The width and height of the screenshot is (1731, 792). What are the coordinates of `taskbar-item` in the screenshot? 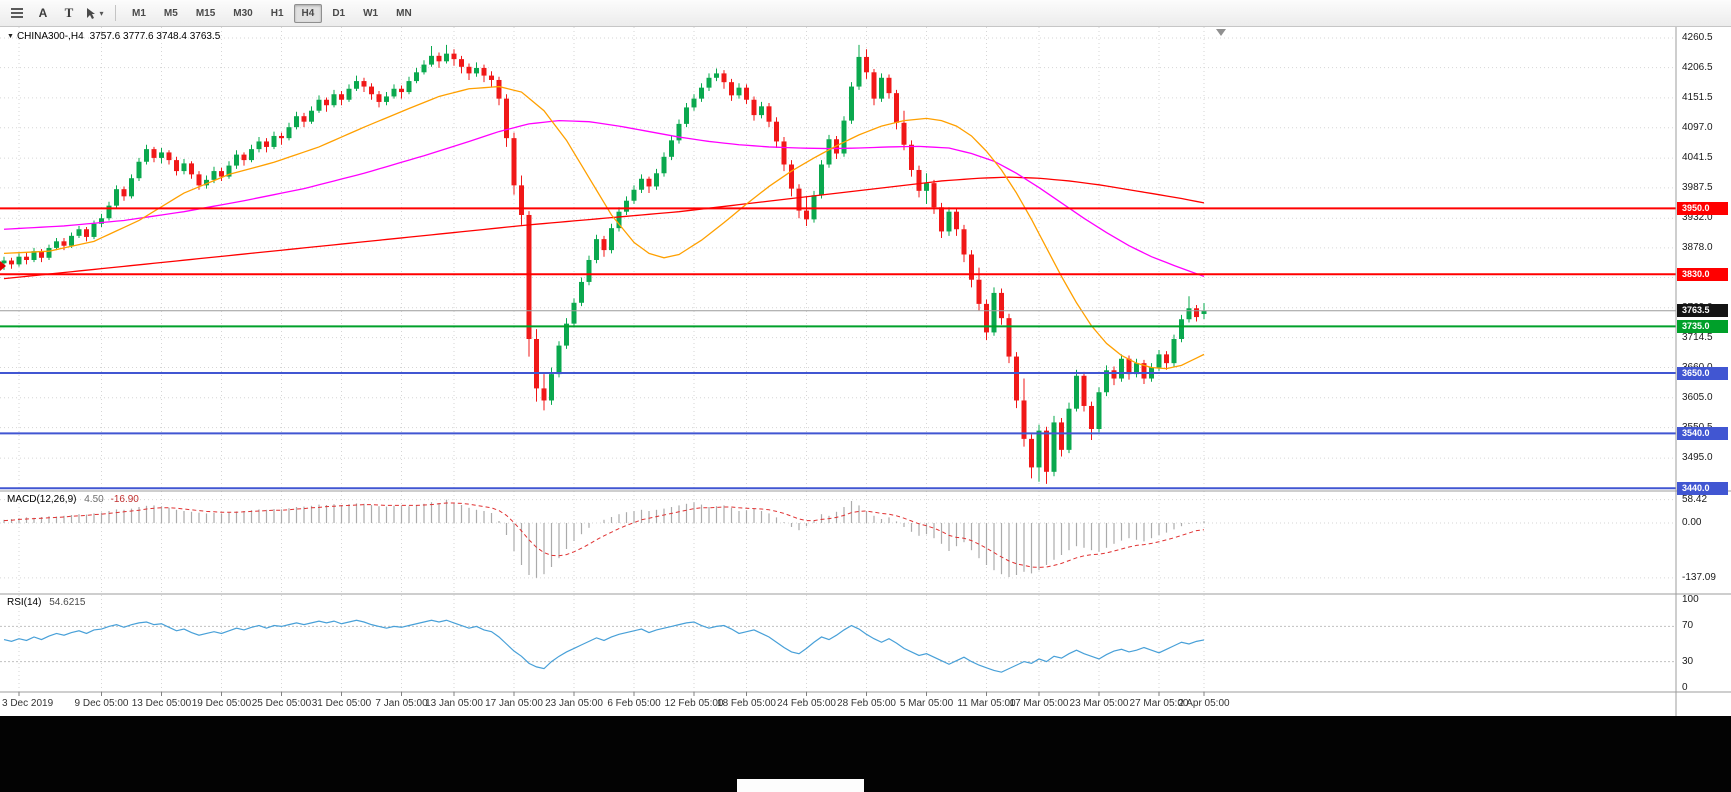 It's located at (800, 785).